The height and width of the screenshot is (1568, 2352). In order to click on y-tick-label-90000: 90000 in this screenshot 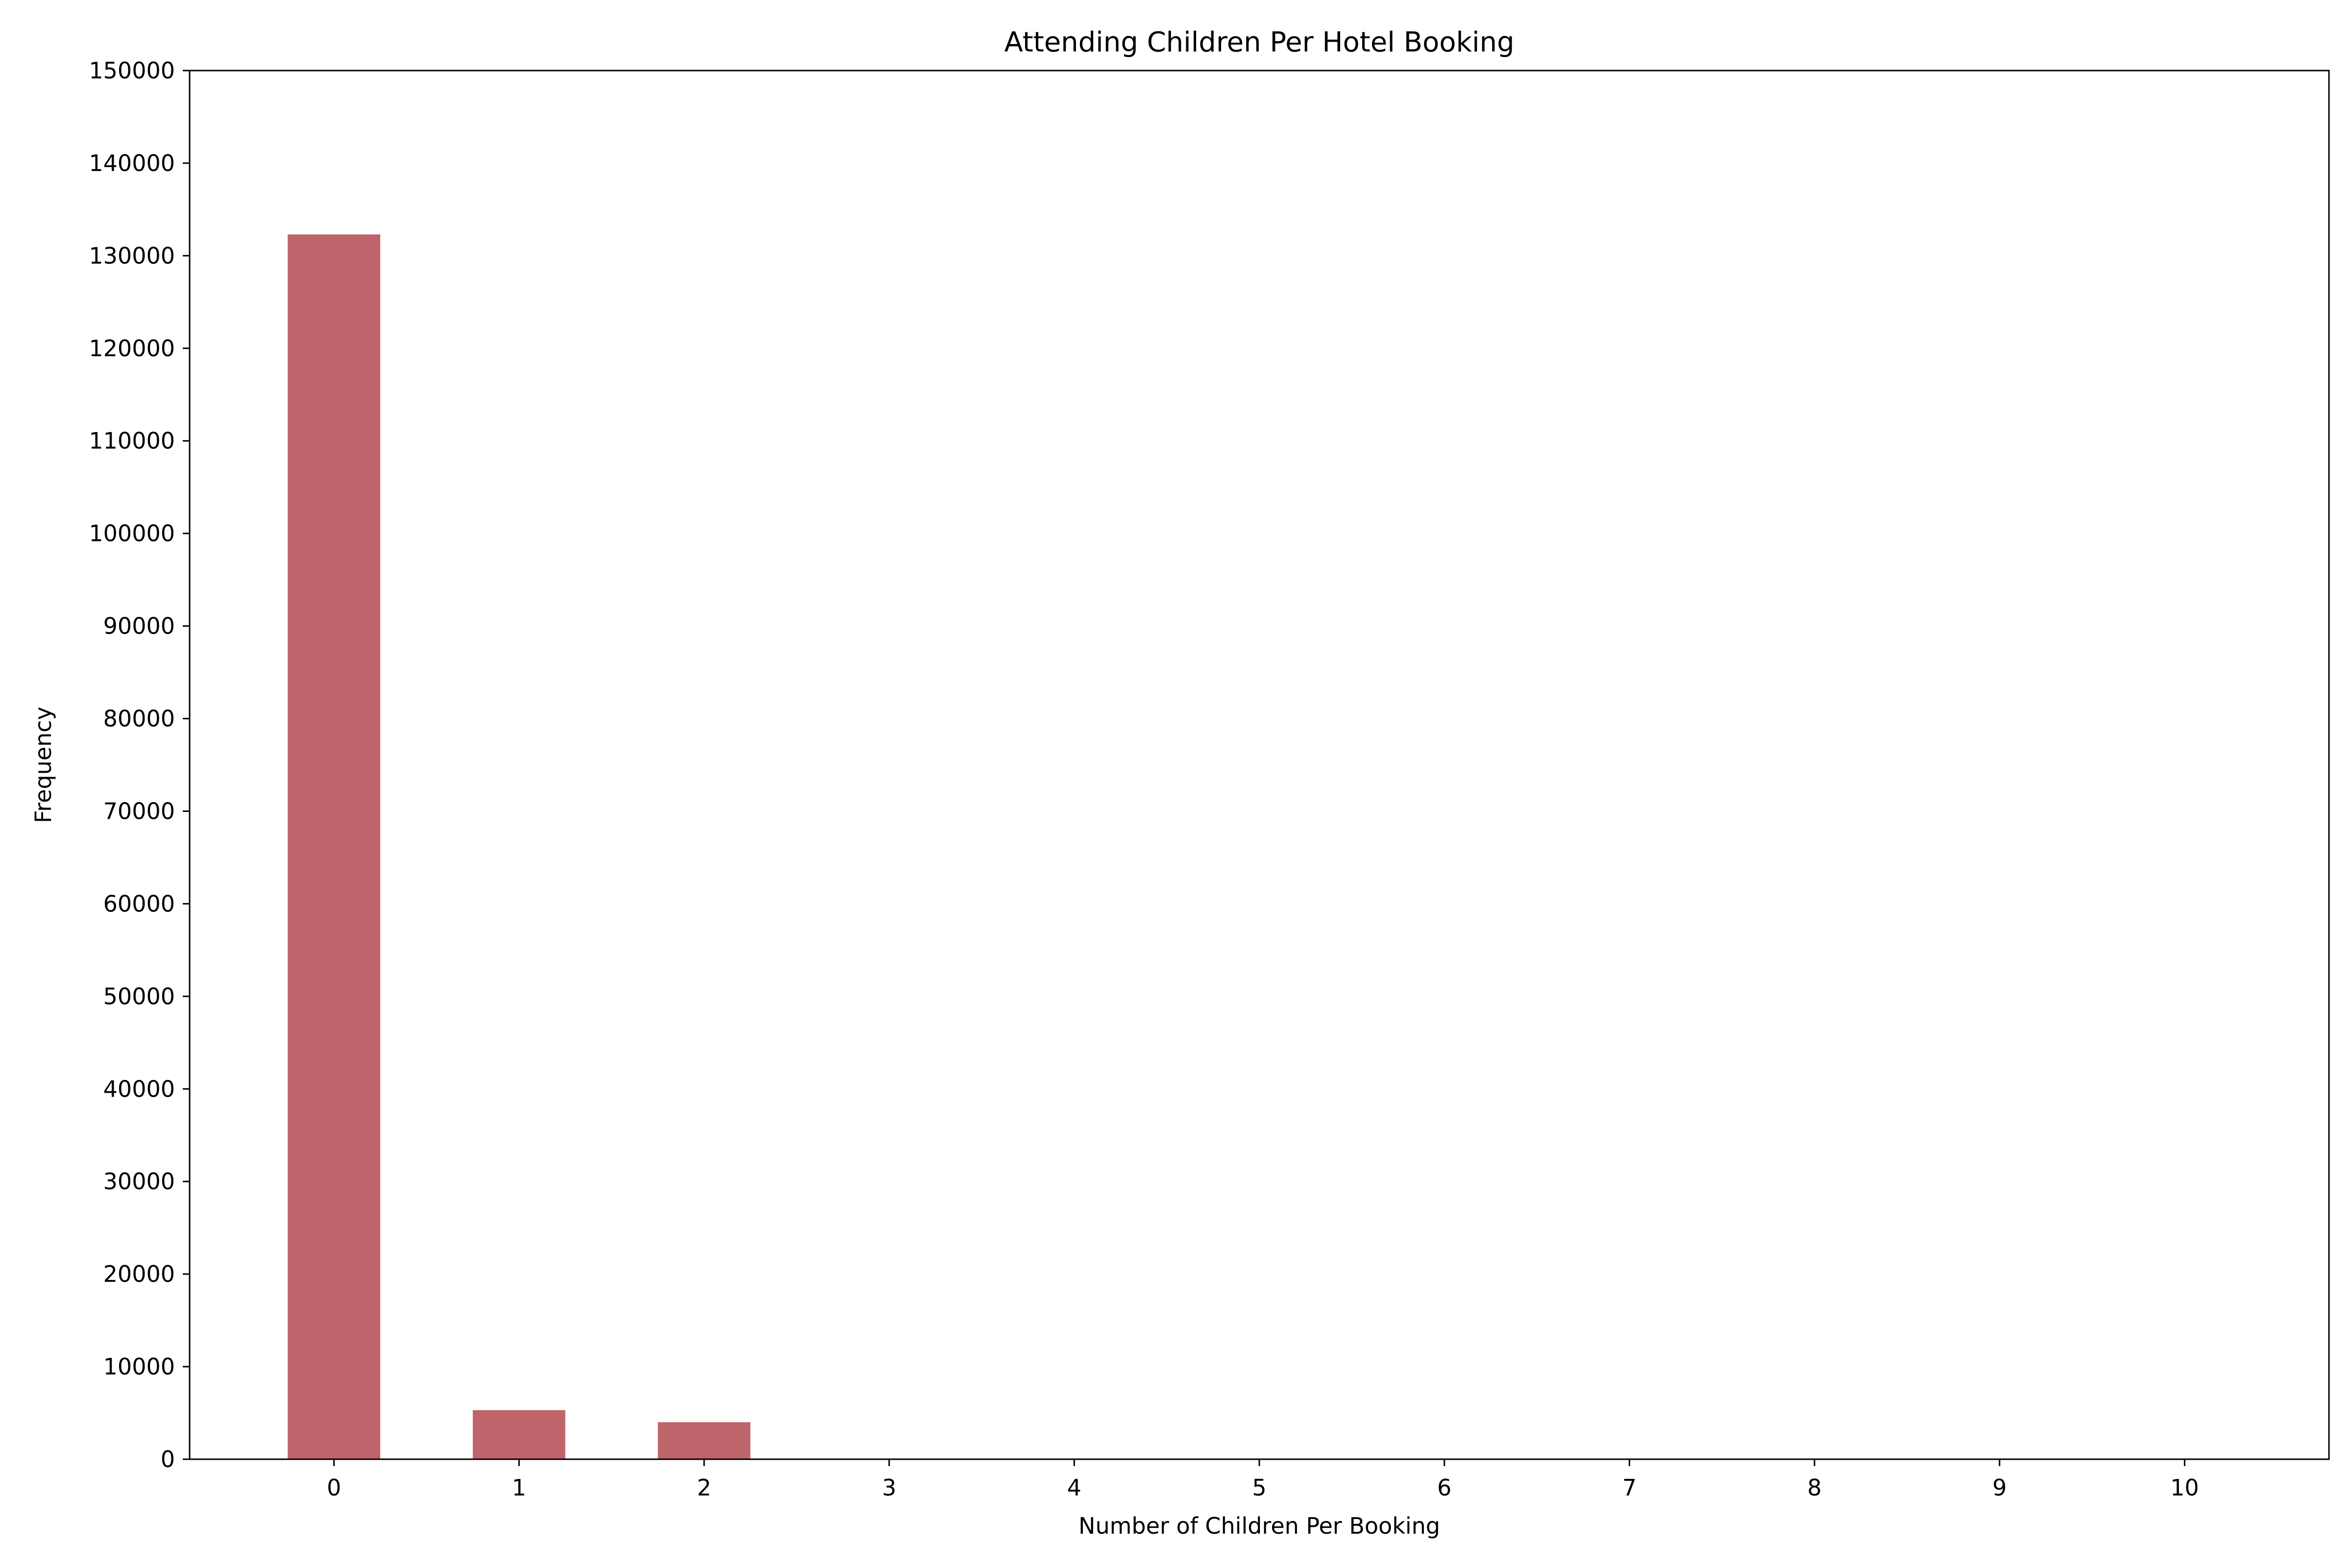, I will do `click(139, 626)`.